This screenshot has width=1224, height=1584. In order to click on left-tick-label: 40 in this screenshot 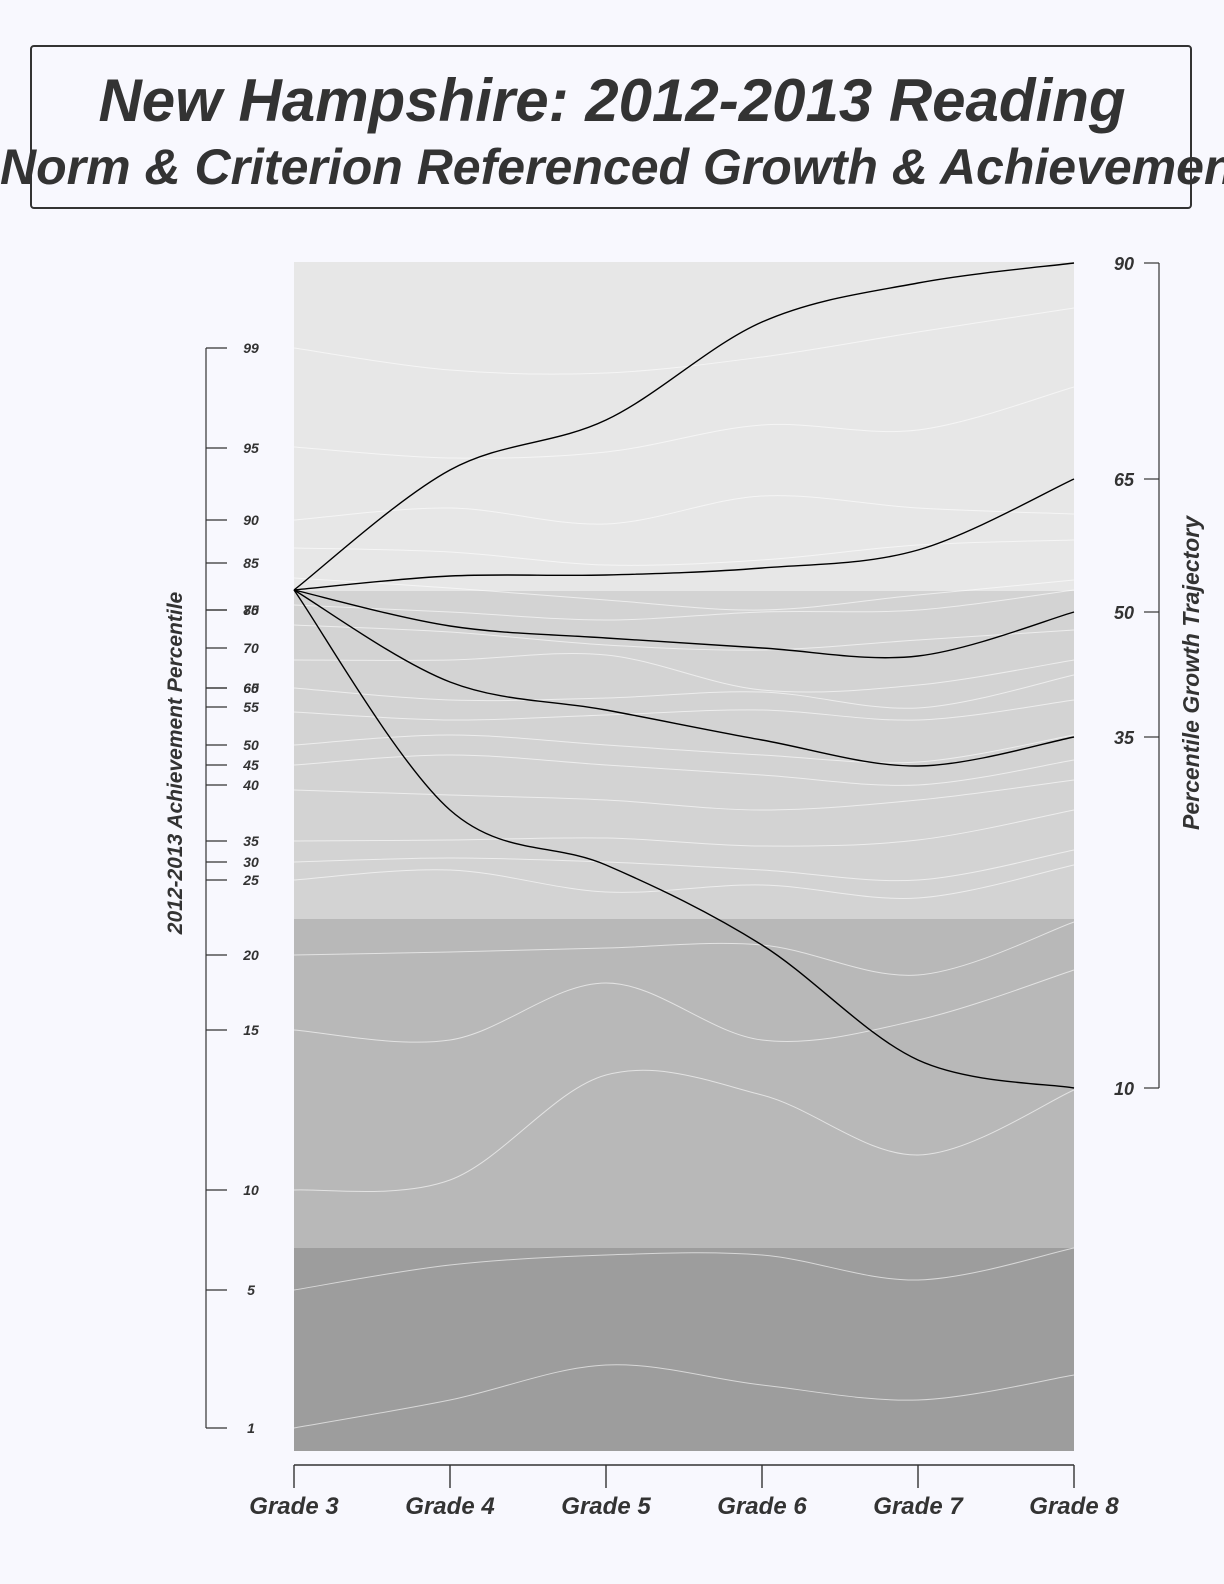, I will do `click(250, 785)`.